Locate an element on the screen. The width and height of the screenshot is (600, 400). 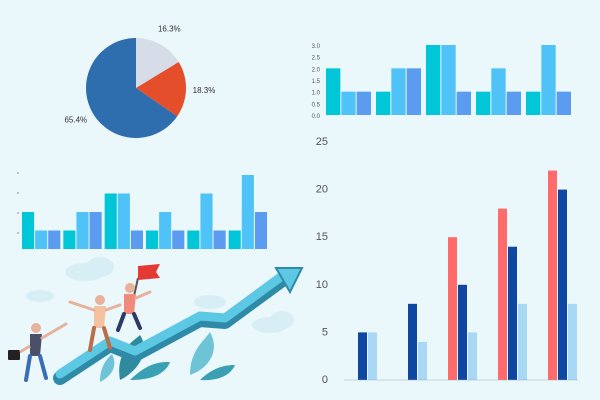
pie-chart: 16.3% 18.3% 65.4% is located at coordinates (140, 81).